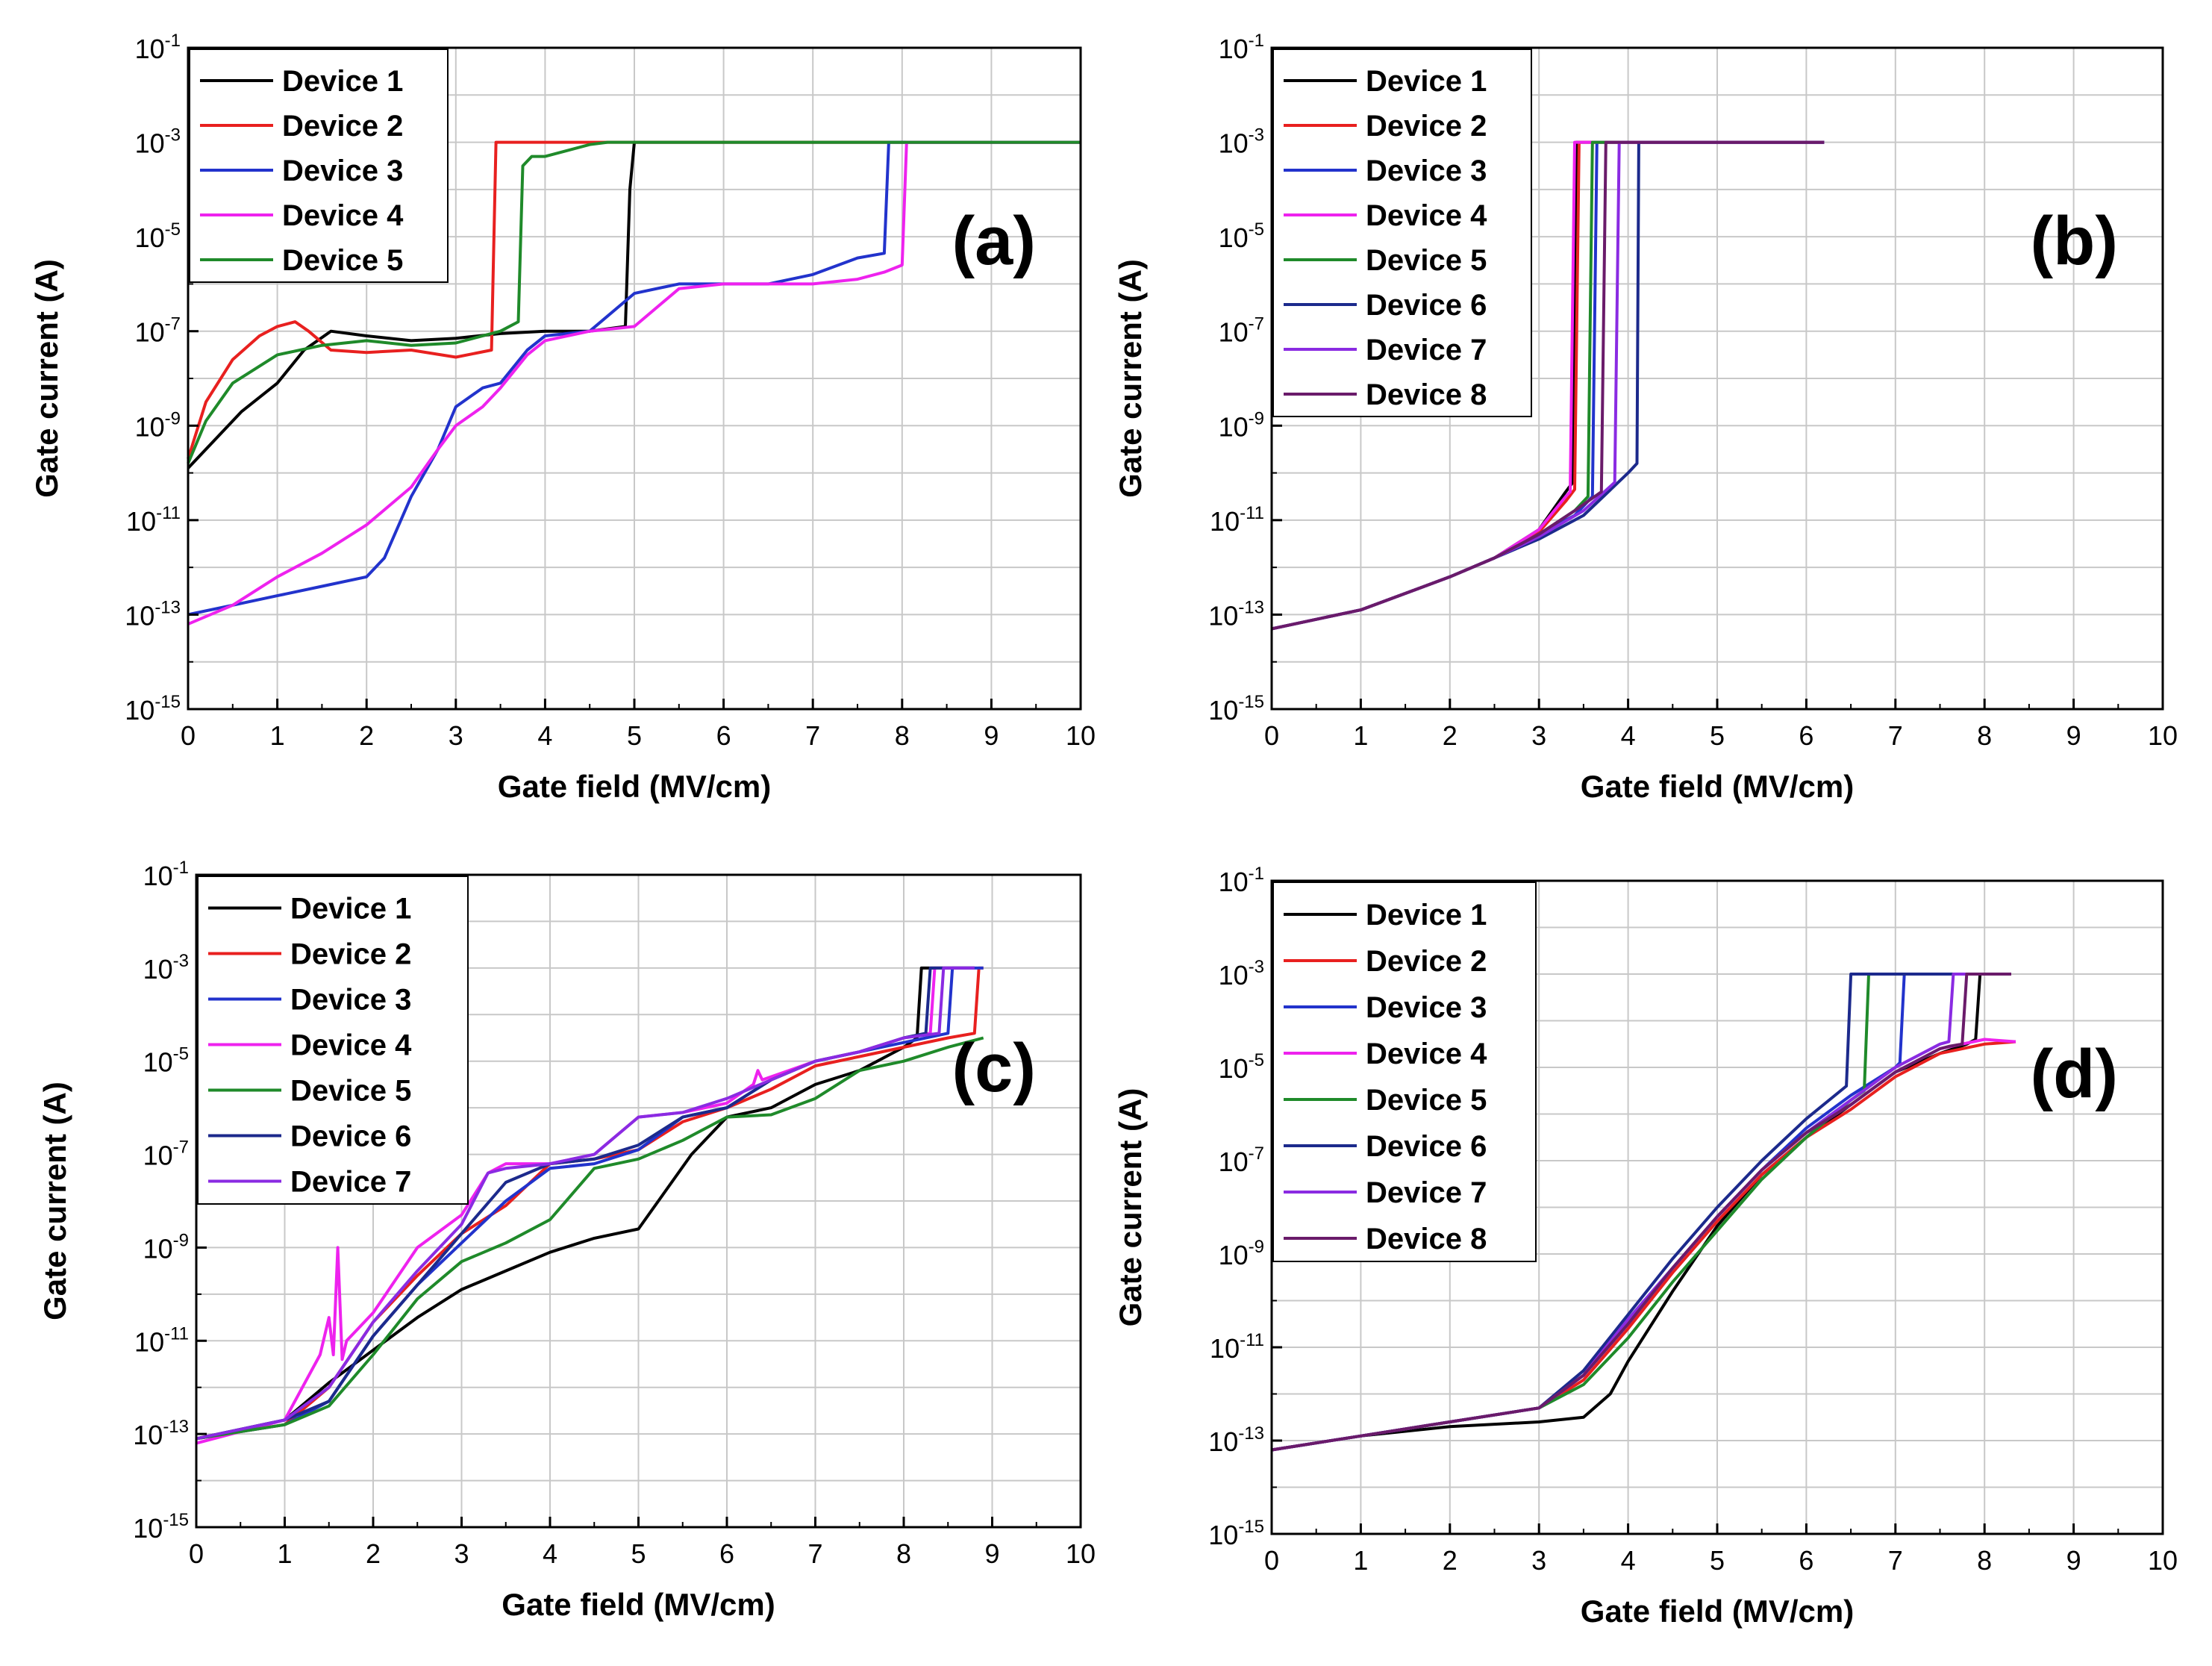 This screenshot has width=2212, height=1666. I want to click on panel-label: (b), so click(2074, 241).